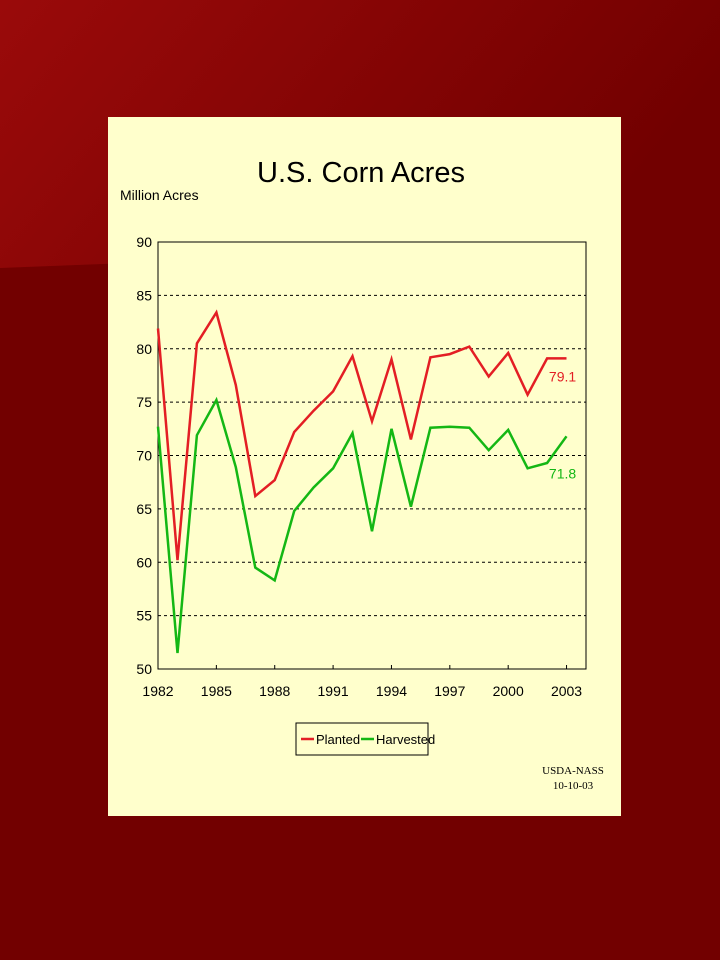  What do you see at coordinates (157, 691) in the screenshot?
I see `x-tick-label: 1982` at bounding box center [157, 691].